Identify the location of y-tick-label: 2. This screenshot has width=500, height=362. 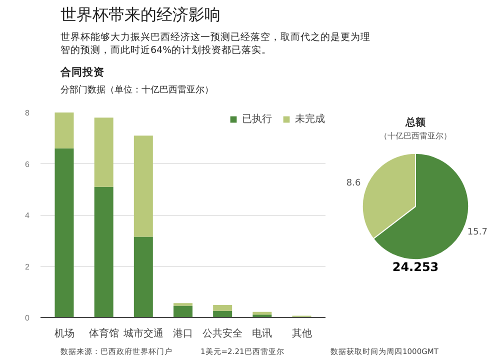
(27, 267).